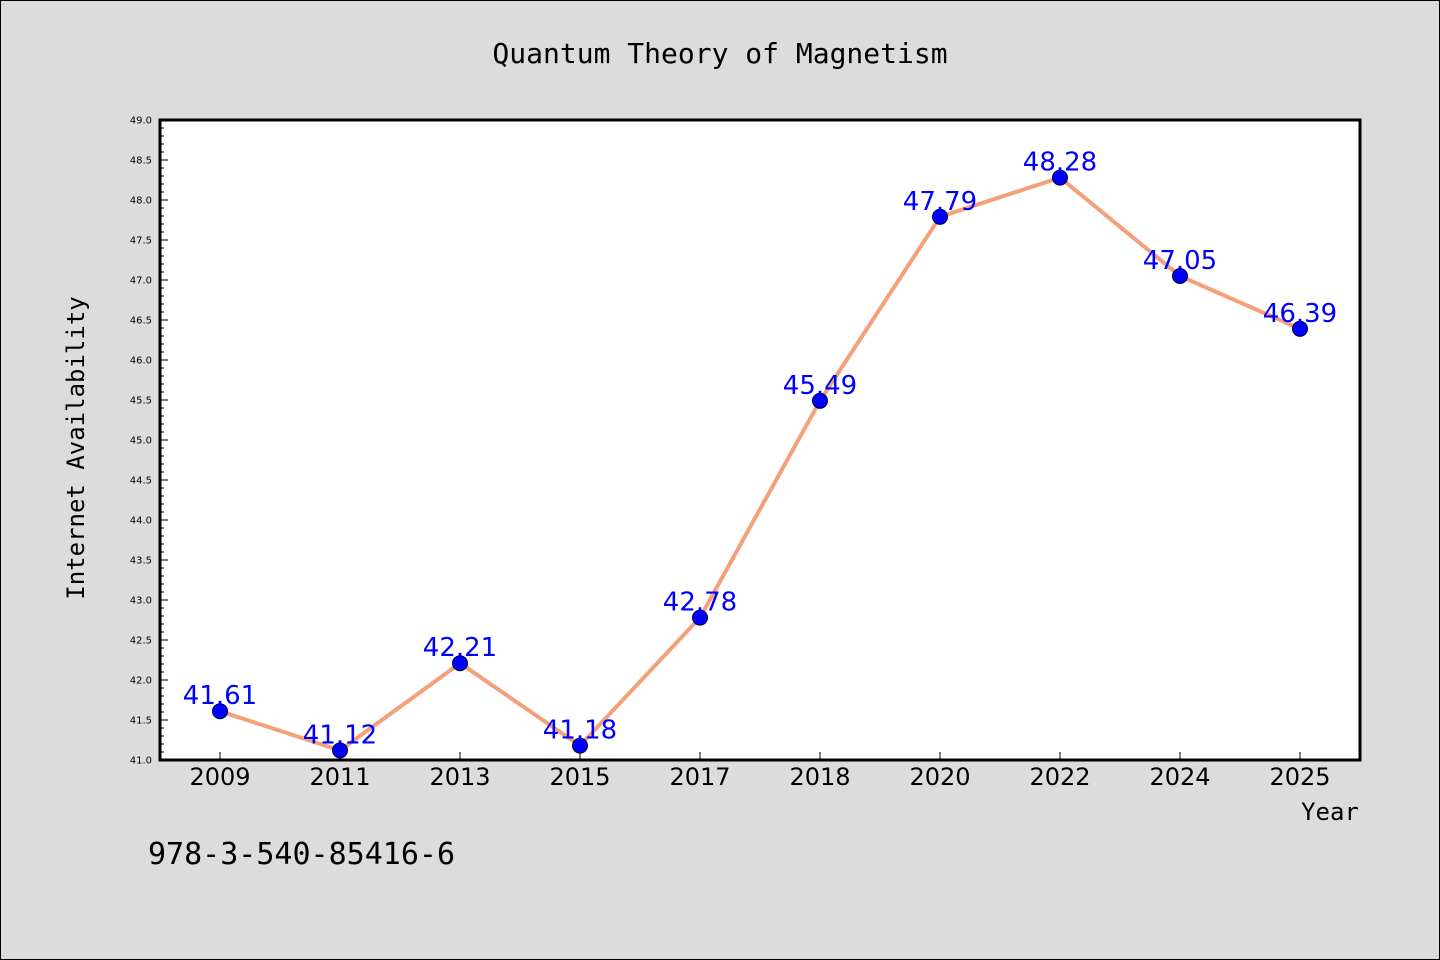 This screenshot has height=960, width=1440. I want to click on y-tick-label: 46.5, so click(141, 321).